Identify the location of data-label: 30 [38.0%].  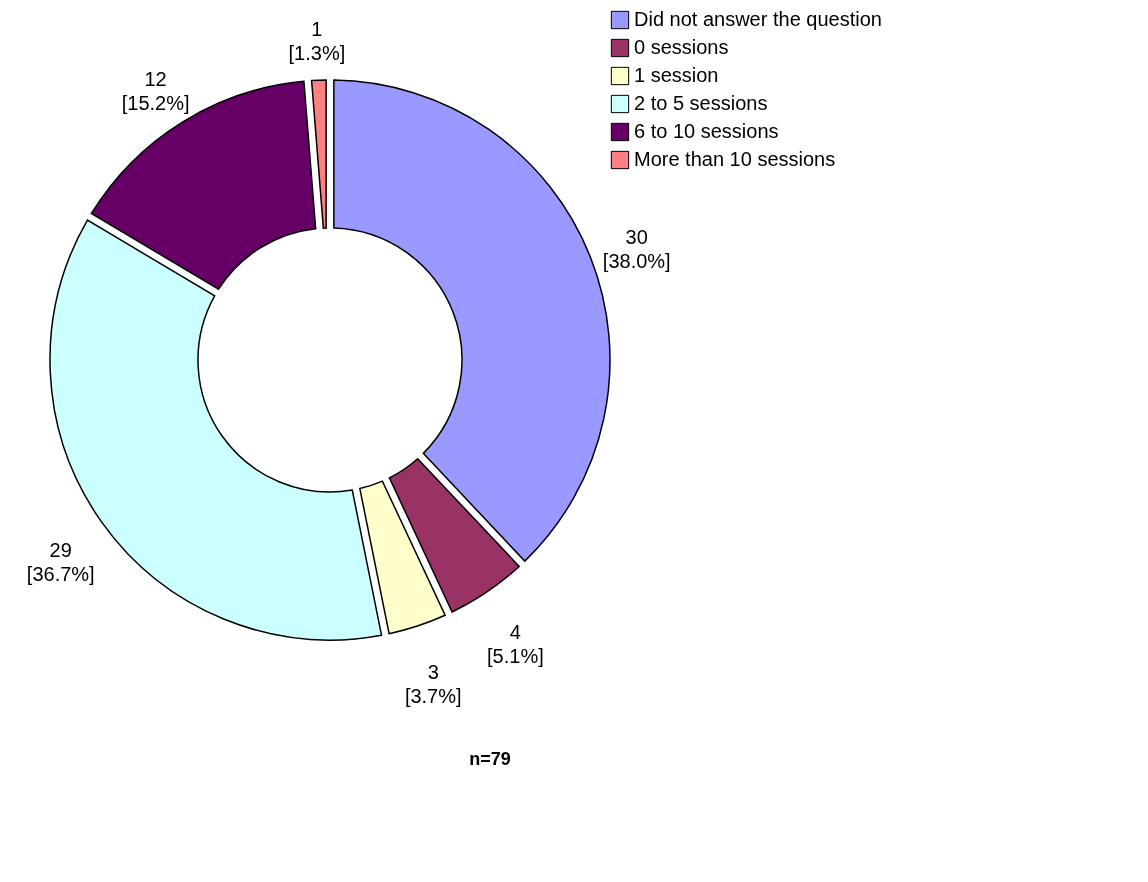
(636, 249).